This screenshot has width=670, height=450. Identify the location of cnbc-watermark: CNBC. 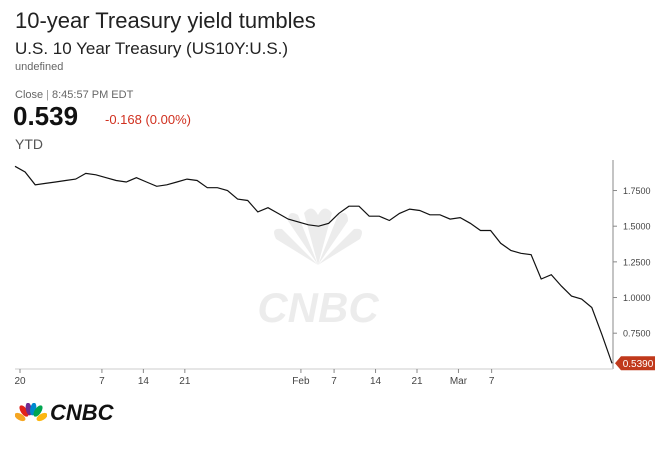
(318, 269).